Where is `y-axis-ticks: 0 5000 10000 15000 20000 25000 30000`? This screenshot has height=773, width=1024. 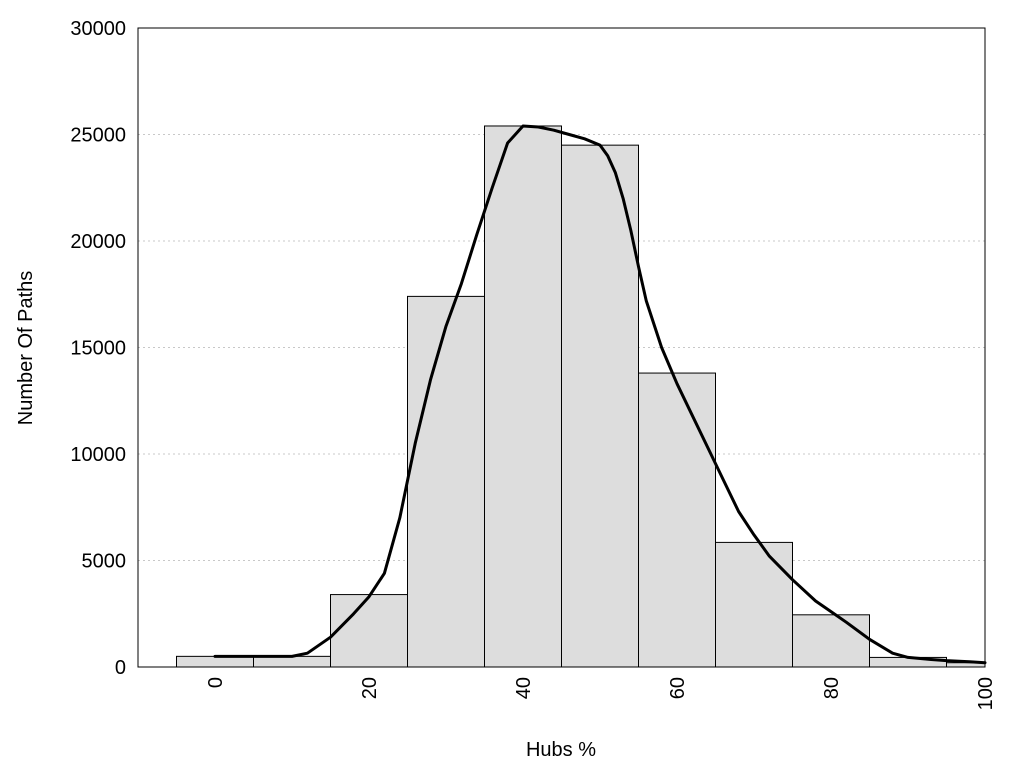
y-axis-ticks: 0 5000 10000 15000 20000 25000 30000 is located at coordinates (98, 348).